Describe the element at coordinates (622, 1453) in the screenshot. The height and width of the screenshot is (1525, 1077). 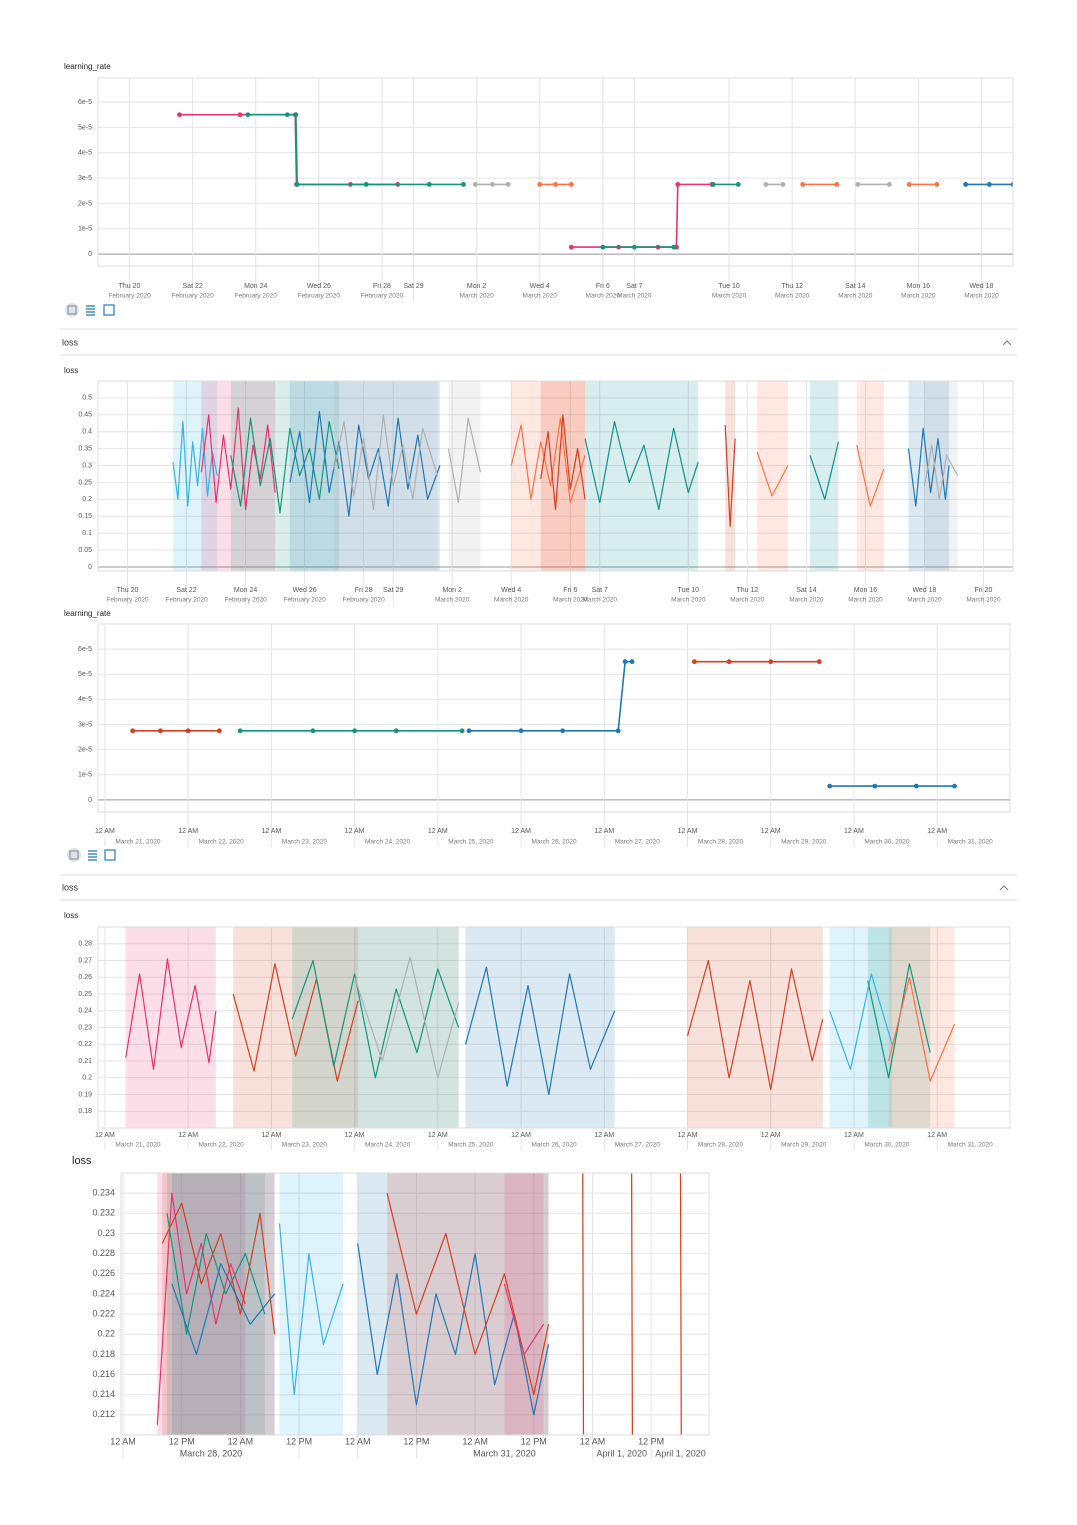
I see `x-sublabel: April 1, 2020` at that location.